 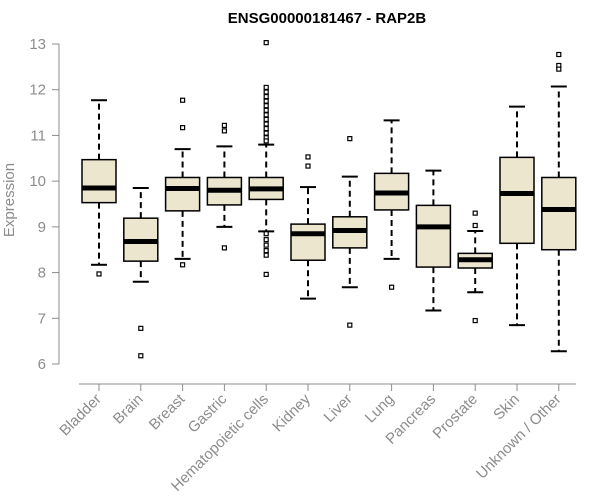 I want to click on box-skin, so click(x=517, y=216).